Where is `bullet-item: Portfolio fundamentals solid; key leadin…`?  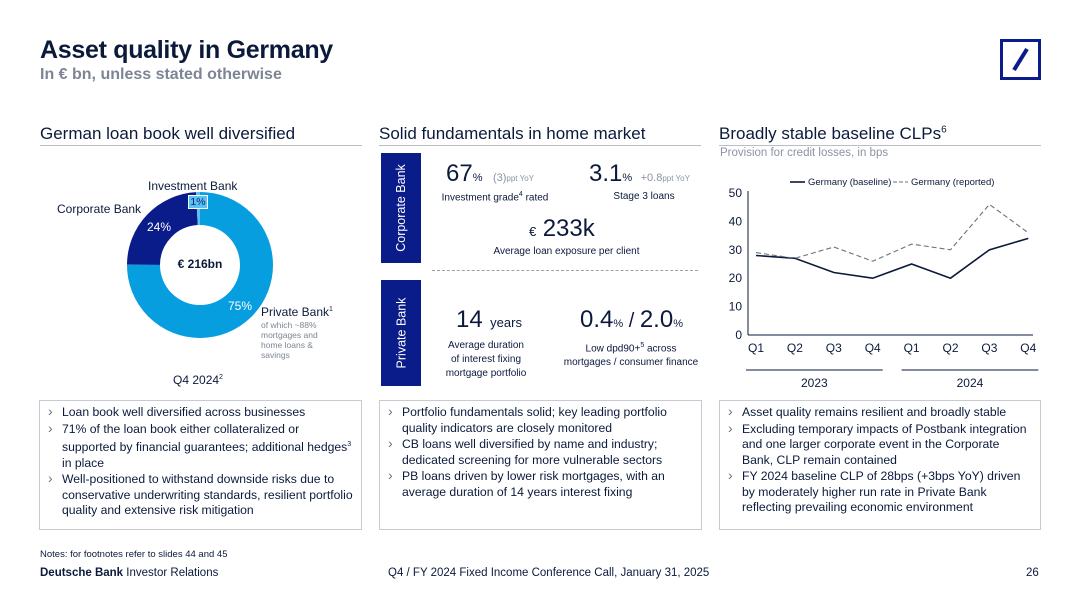 bullet-item: Portfolio fundamentals solid; key leadin… is located at coordinates (540, 420).